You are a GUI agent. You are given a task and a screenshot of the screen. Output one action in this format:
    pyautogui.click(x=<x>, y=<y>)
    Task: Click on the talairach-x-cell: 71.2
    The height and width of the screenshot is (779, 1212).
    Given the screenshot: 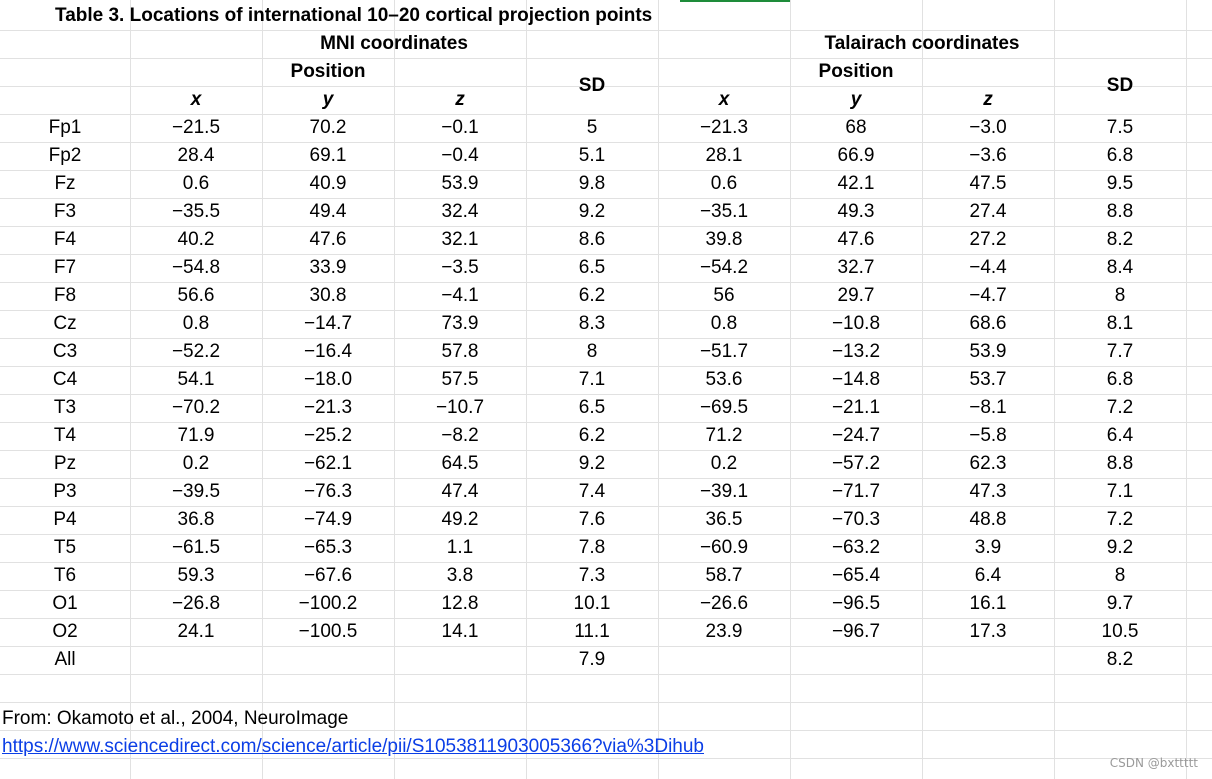 What is the action you would take?
    pyautogui.click(x=724, y=435)
    